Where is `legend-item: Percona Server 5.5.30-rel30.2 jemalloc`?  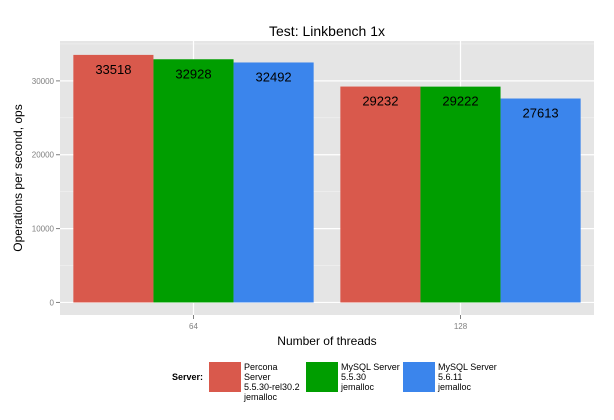 legend-item: Percona Server 5.5.30-rel30.2 jemalloc is located at coordinates (256, 382).